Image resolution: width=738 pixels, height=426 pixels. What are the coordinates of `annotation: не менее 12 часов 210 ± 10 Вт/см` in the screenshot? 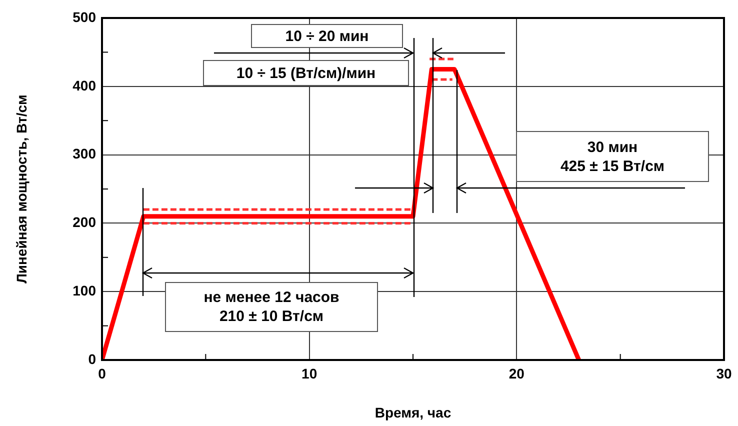 It's located at (272, 307).